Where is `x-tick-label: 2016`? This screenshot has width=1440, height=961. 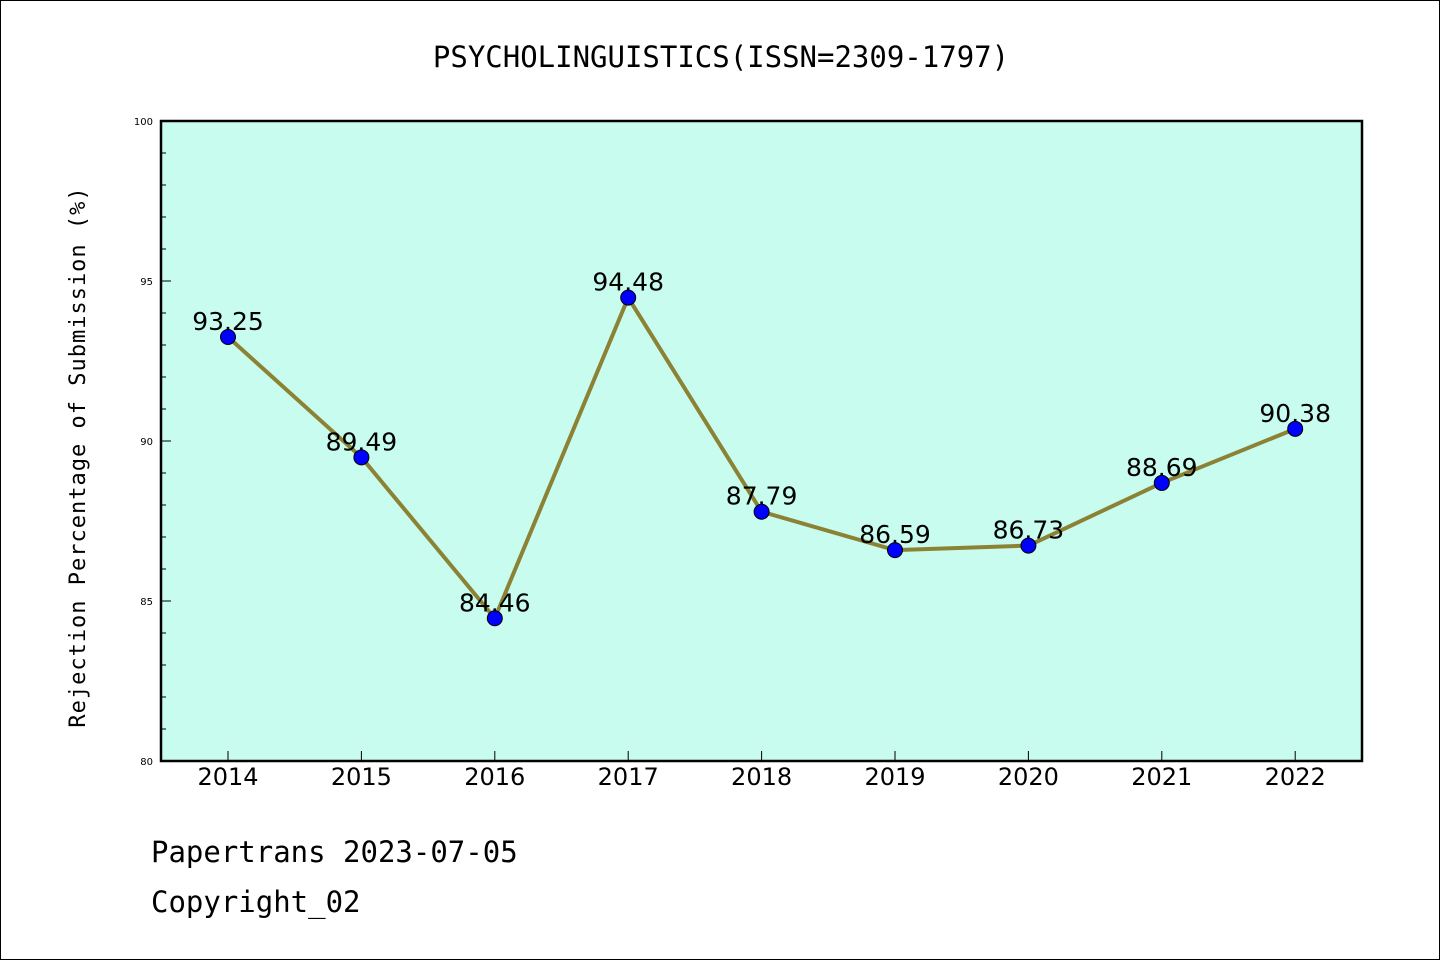 x-tick-label: 2016 is located at coordinates (494, 777).